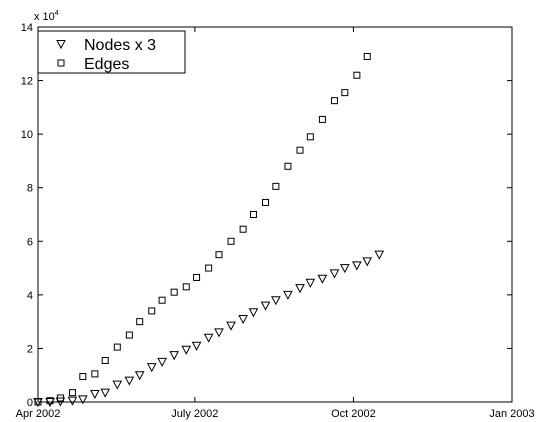 This screenshot has width=538, height=422. I want to click on legend-marker-edges, so click(61, 63).